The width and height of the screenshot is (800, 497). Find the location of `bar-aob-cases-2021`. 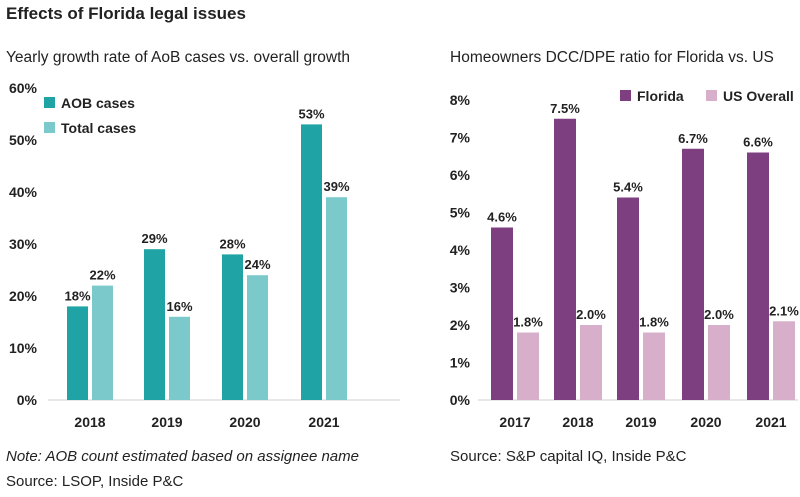

bar-aob-cases-2021 is located at coordinates (311, 262).